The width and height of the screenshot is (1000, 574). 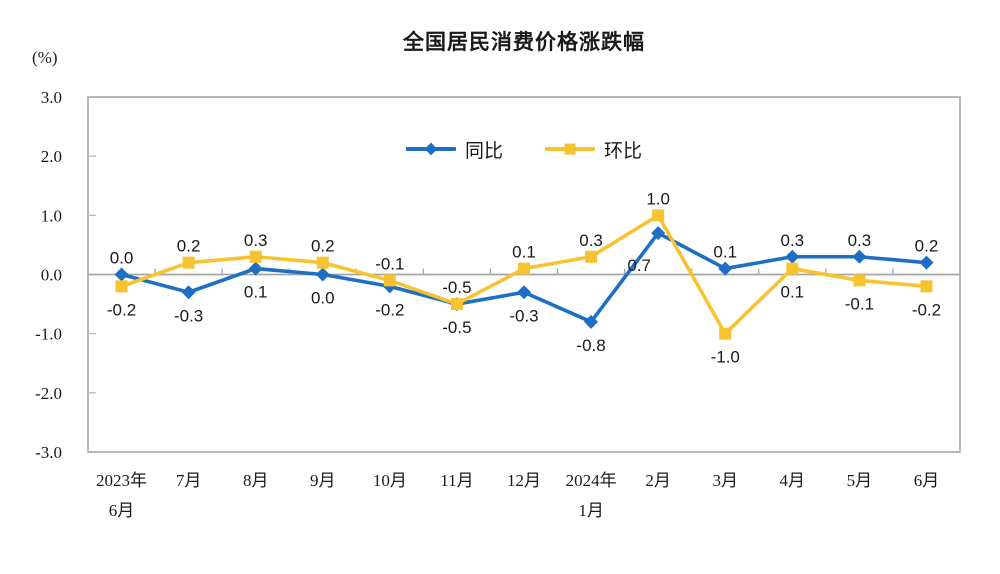 I want to click on legend-line-sample-huanbi, so click(x=570, y=149).